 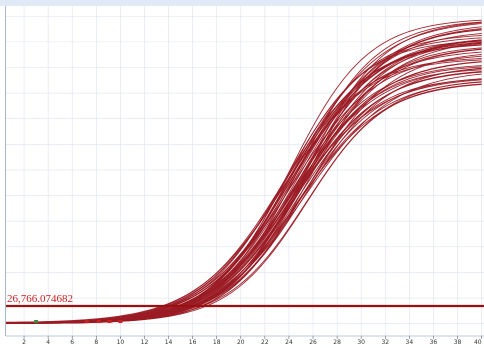 What do you see at coordinates (245, 300) in the screenshot?
I see `threshold: 26,766.074682` at bounding box center [245, 300].